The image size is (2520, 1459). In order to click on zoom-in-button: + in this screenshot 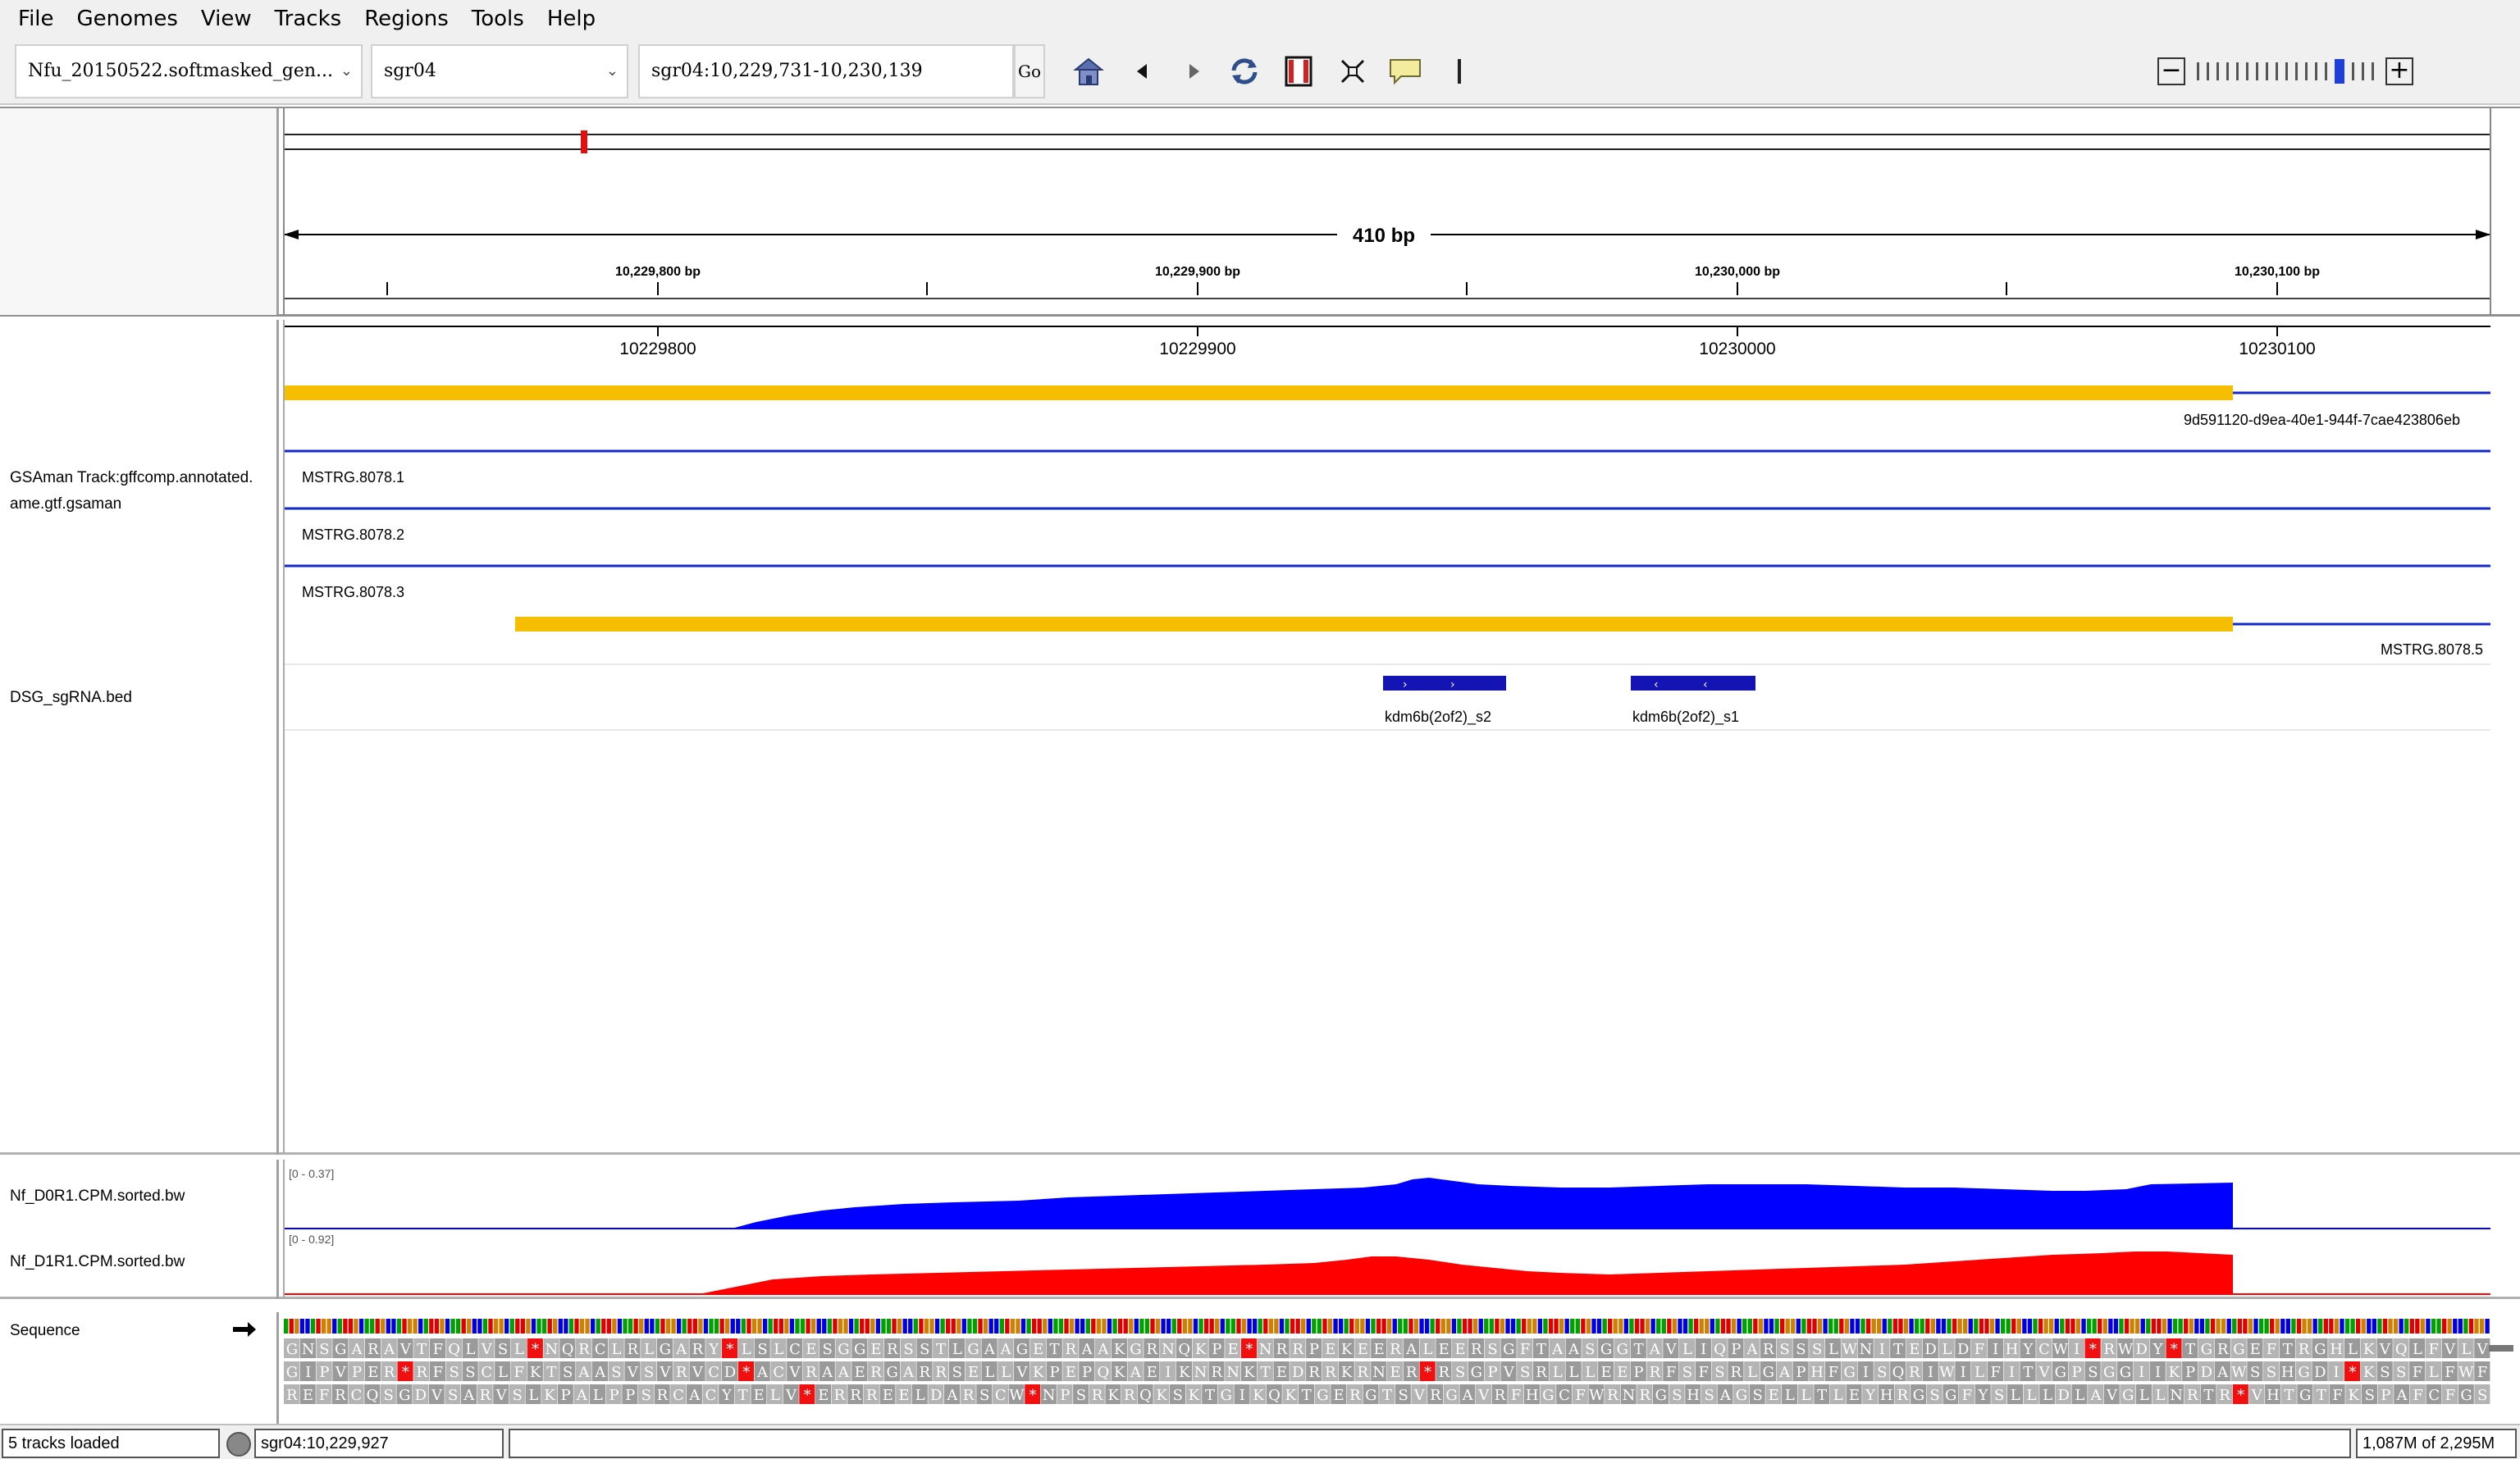, I will do `click(2399, 71)`.